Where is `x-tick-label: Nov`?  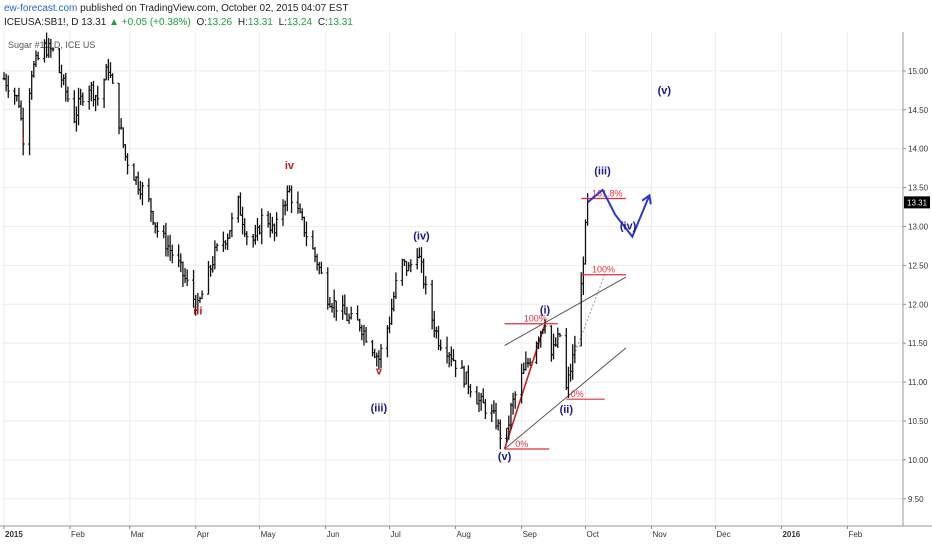
x-tick-label: Nov is located at coordinates (660, 534).